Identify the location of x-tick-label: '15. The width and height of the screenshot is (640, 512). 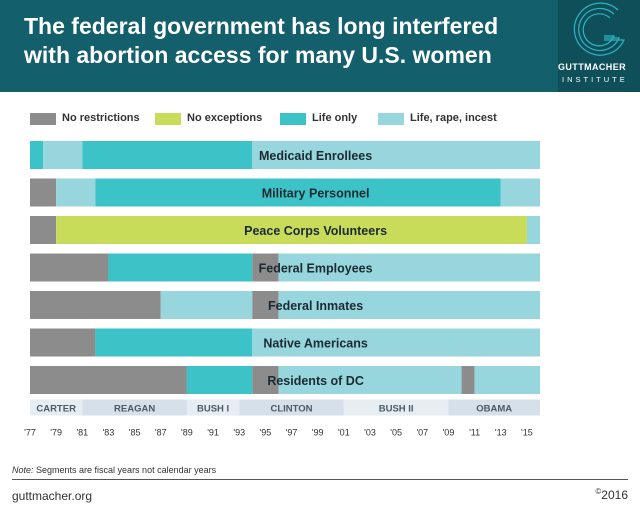
(527, 433).